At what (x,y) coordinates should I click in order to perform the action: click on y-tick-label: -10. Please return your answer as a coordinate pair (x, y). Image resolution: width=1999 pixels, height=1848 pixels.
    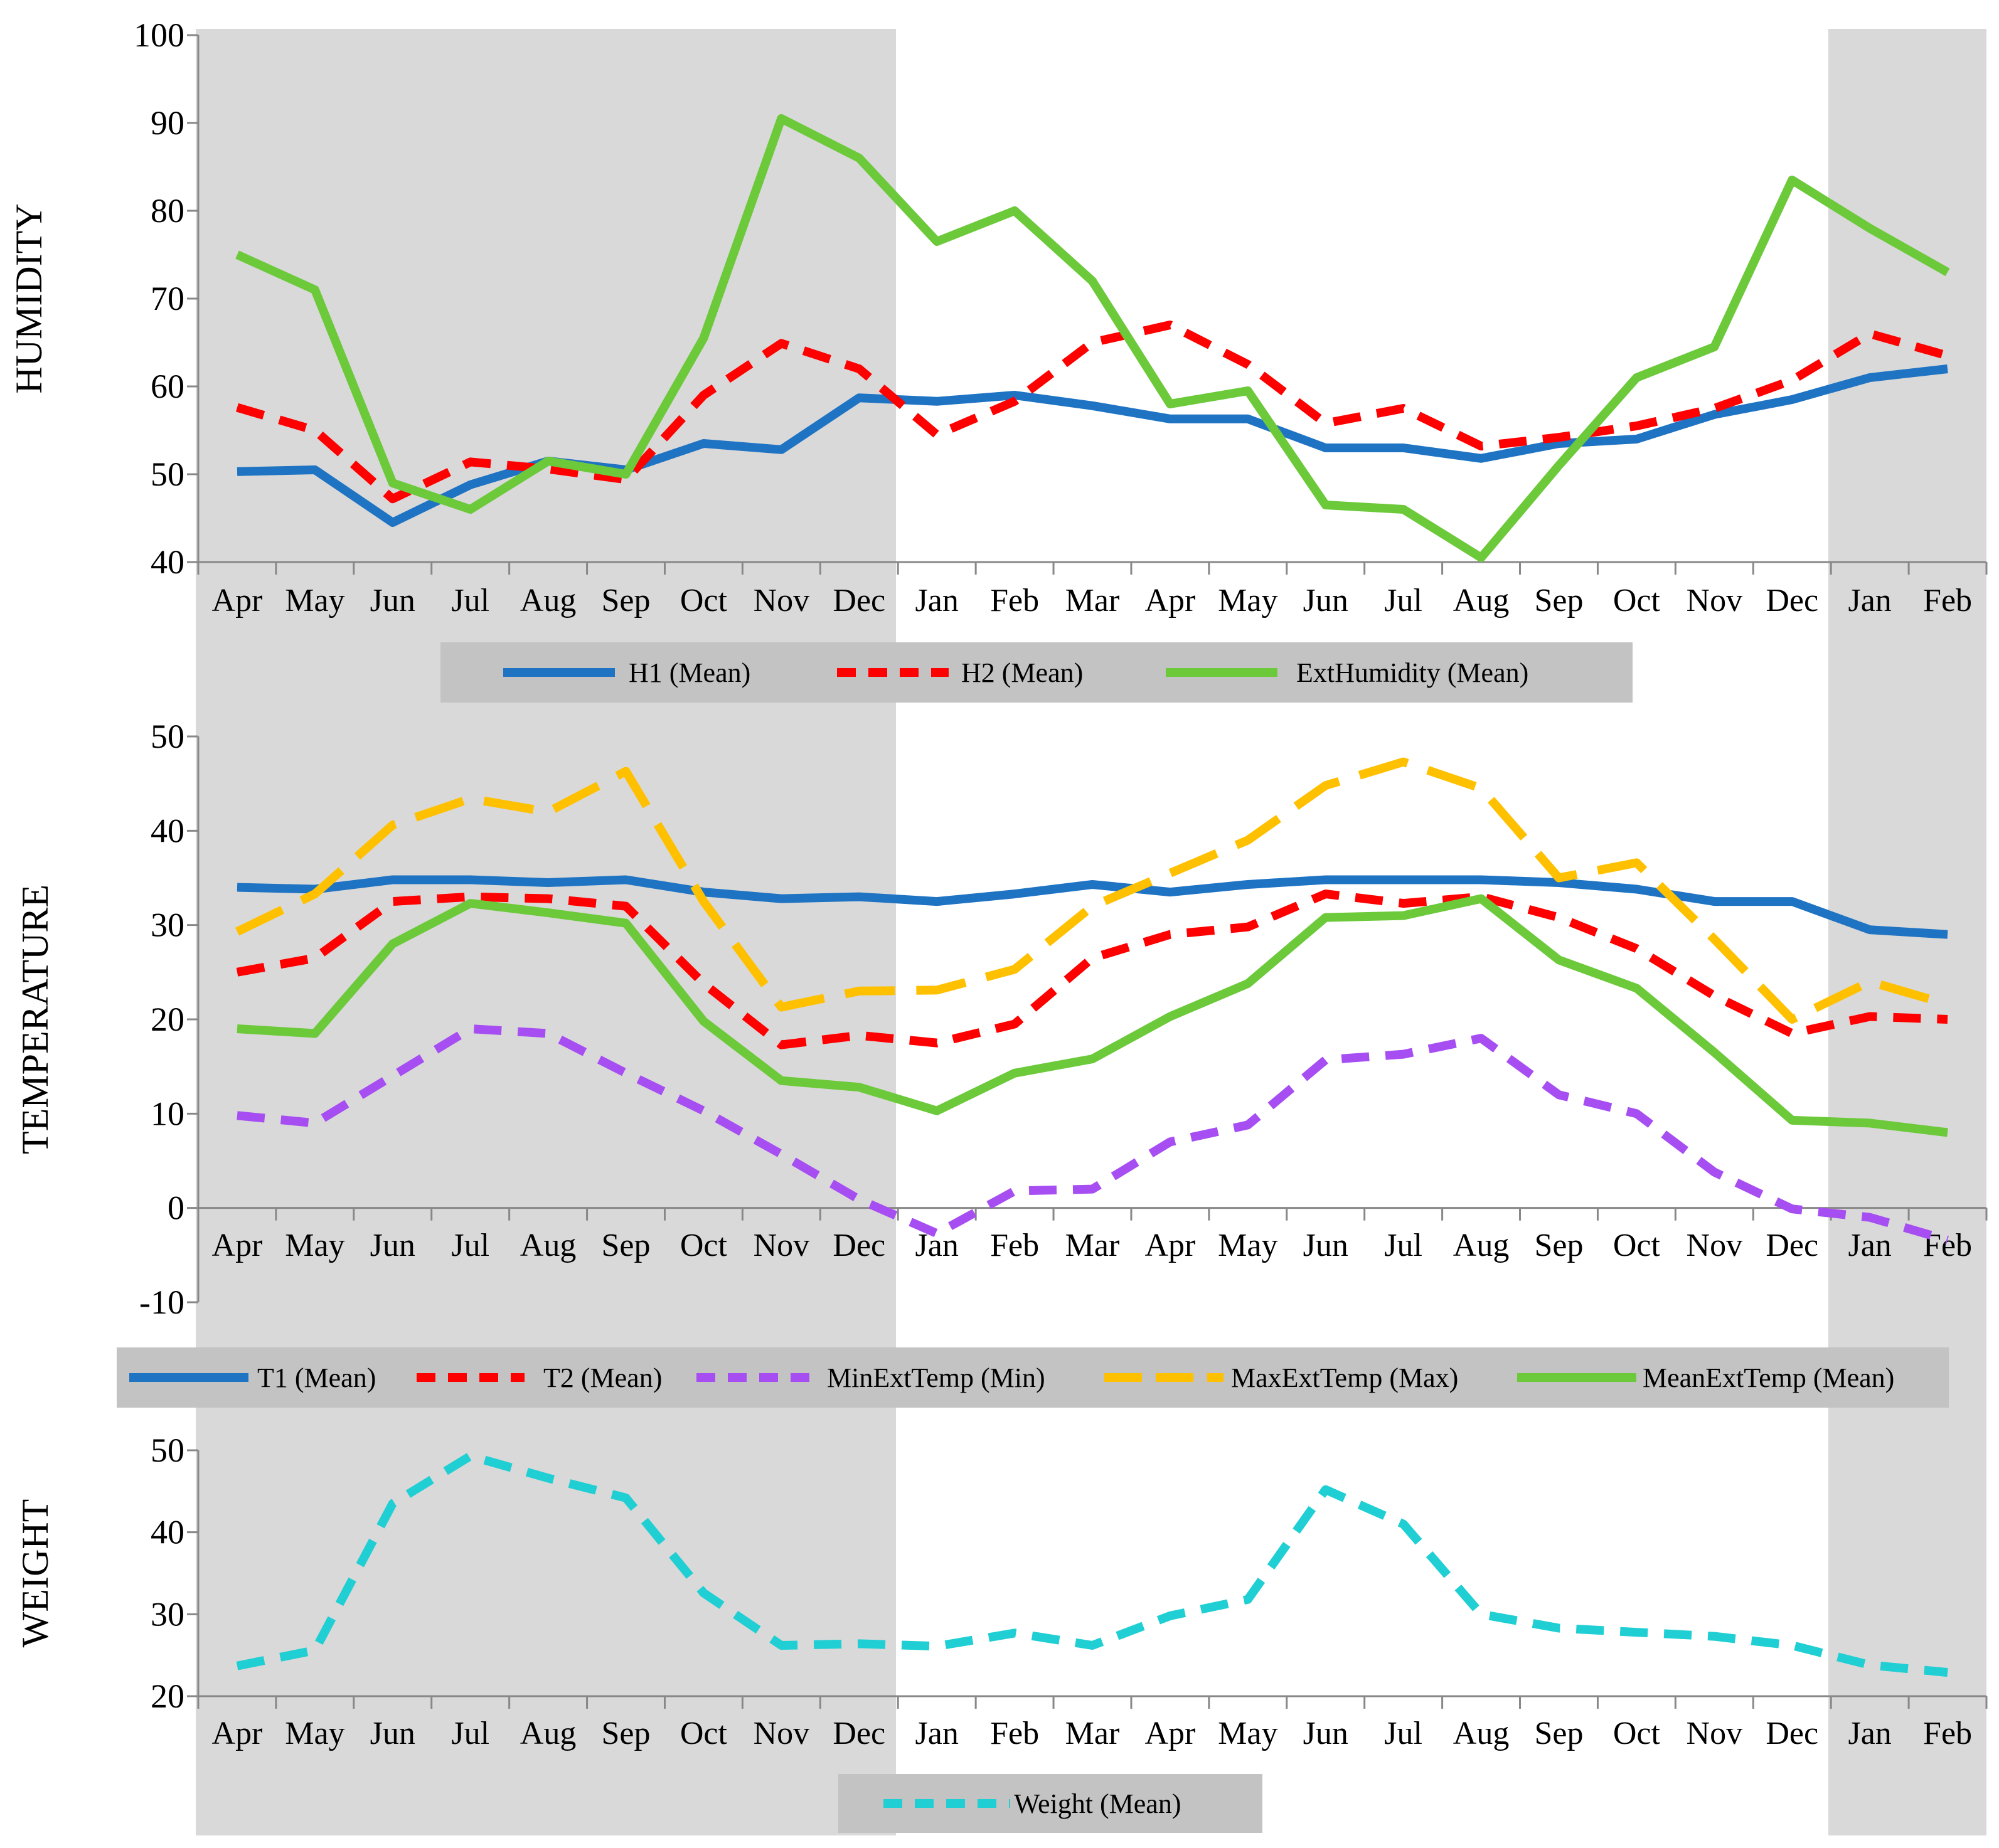
    Looking at the image, I should click on (161, 1302).